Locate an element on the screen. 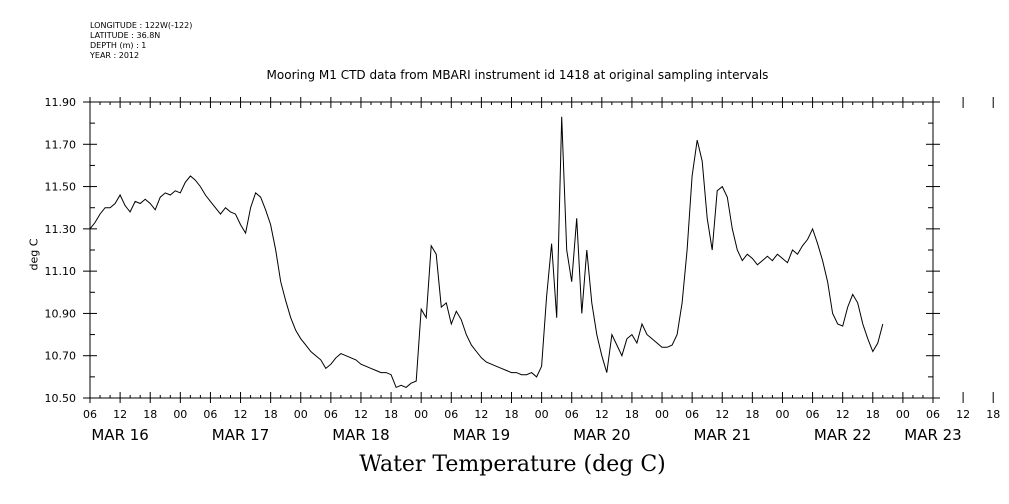 The width and height of the screenshot is (1009, 504). x-day-label: MAR 16 is located at coordinates (119, 435).